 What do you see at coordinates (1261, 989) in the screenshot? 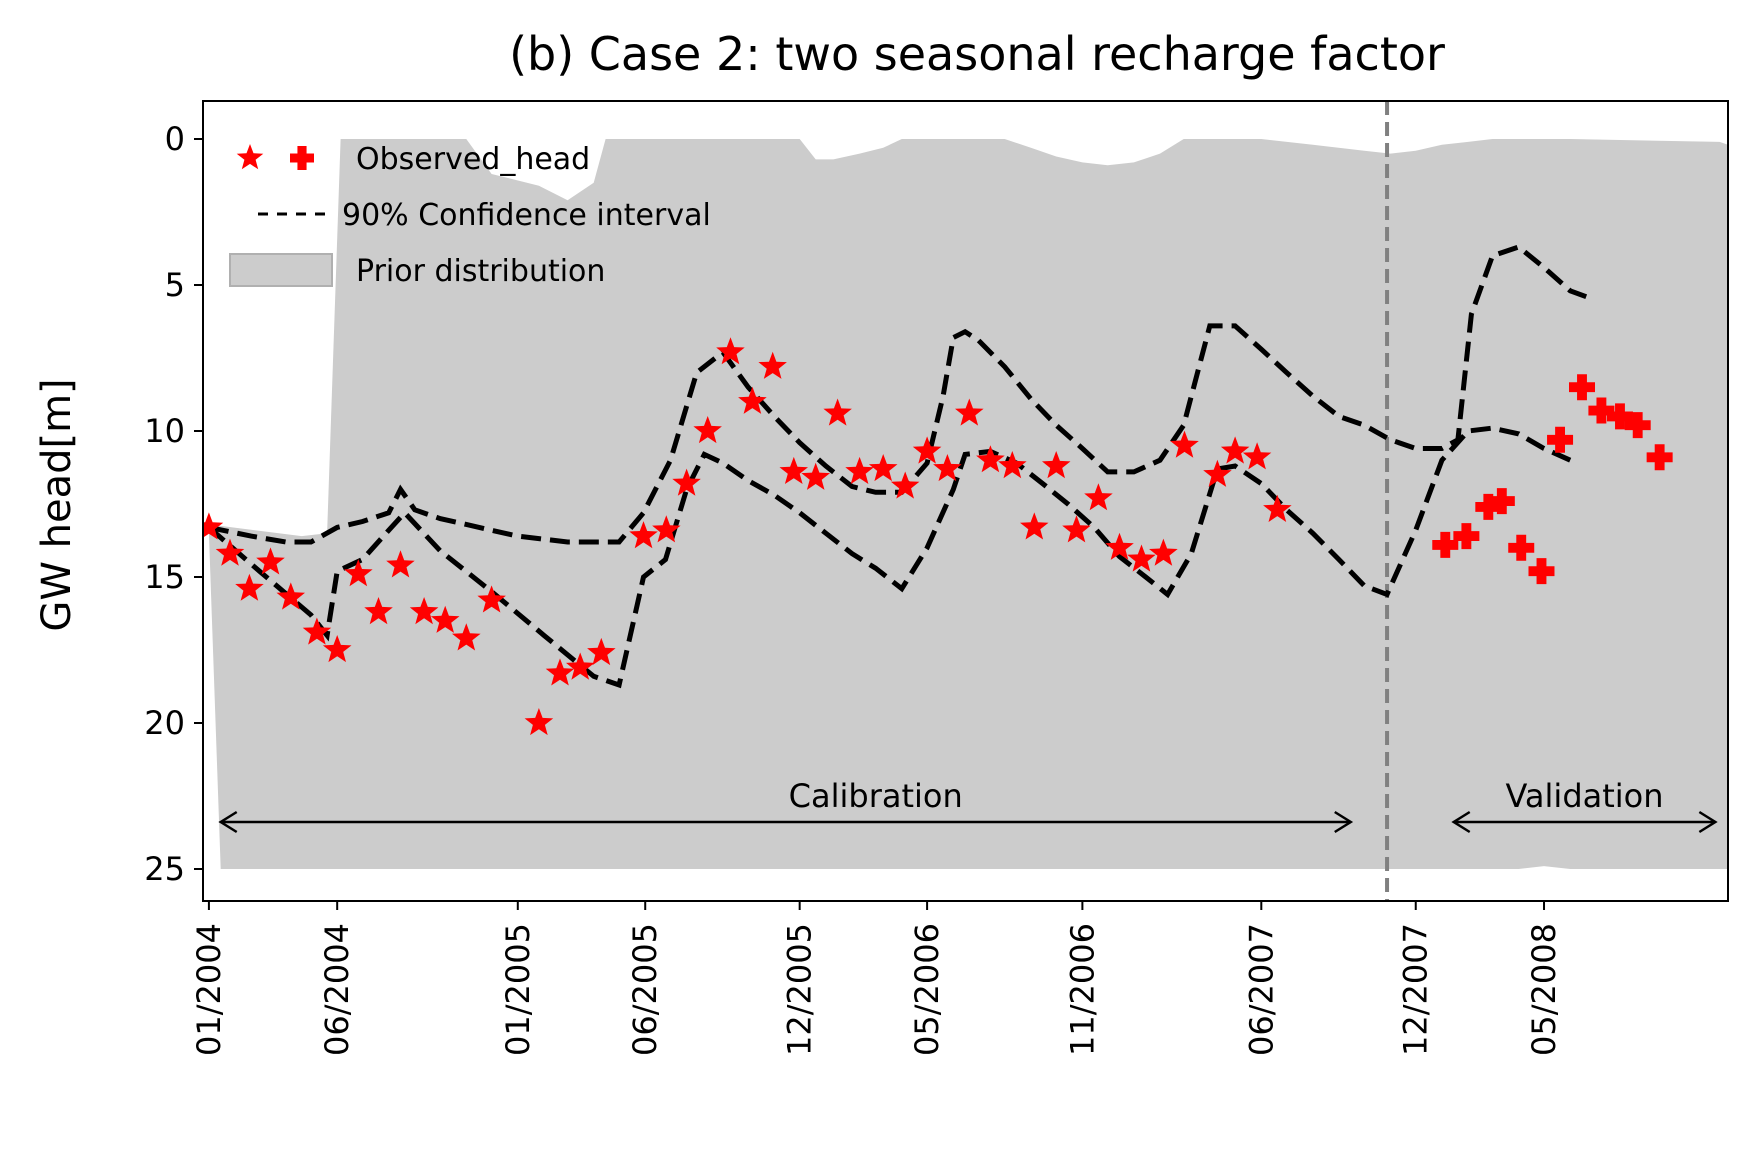
I see `x-tick-label: 06/2007` at bounding box center [1261, 989].